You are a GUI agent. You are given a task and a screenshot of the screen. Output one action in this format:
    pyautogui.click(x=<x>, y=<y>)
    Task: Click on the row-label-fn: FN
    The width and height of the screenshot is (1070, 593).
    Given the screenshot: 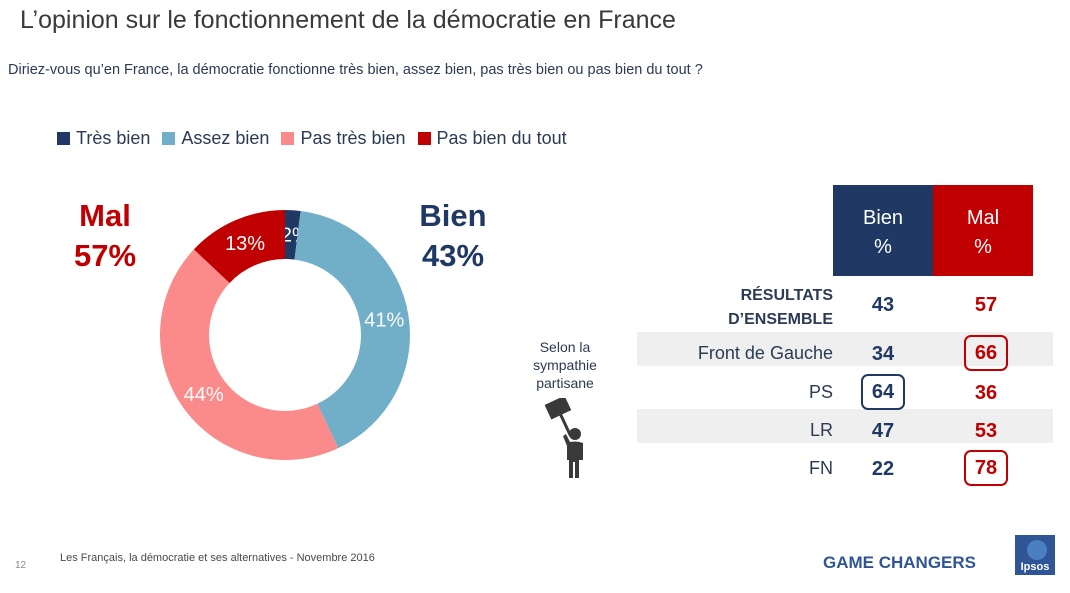 What is the action you would take?
    pyautogui.click(x=821, y=468)
    